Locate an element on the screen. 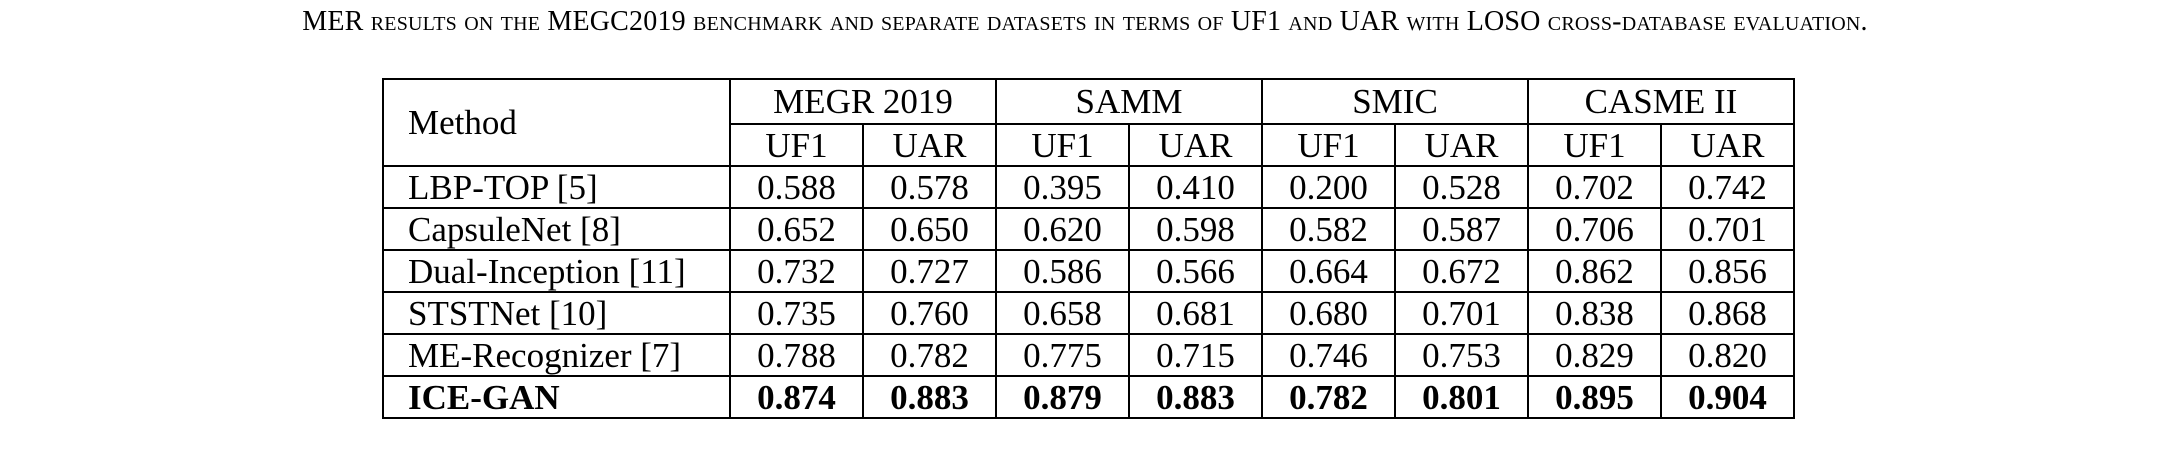  metric-value: 0.742 is located at coordinates (1727, 187).